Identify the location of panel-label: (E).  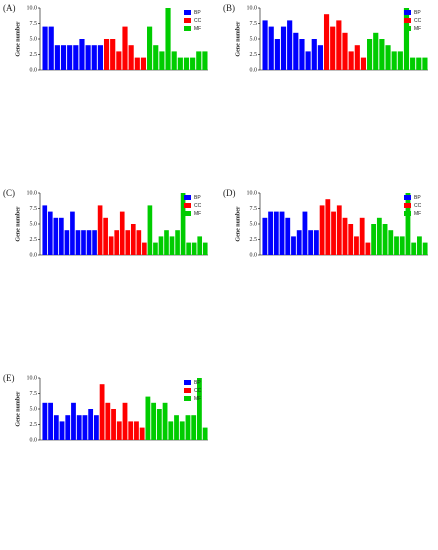
(9, 378).